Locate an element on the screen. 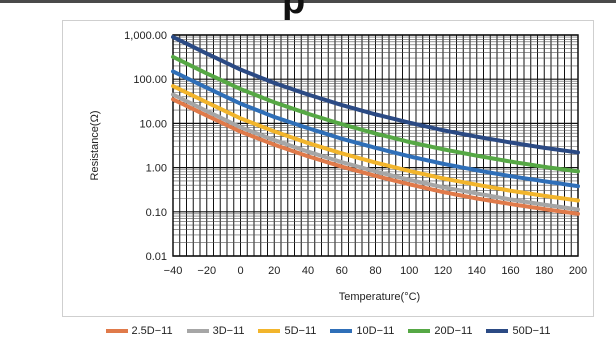 Image resolution: width=616 pixels, height=345 pixels. x-tick-label: 40 is located at coordinates (308, 271).